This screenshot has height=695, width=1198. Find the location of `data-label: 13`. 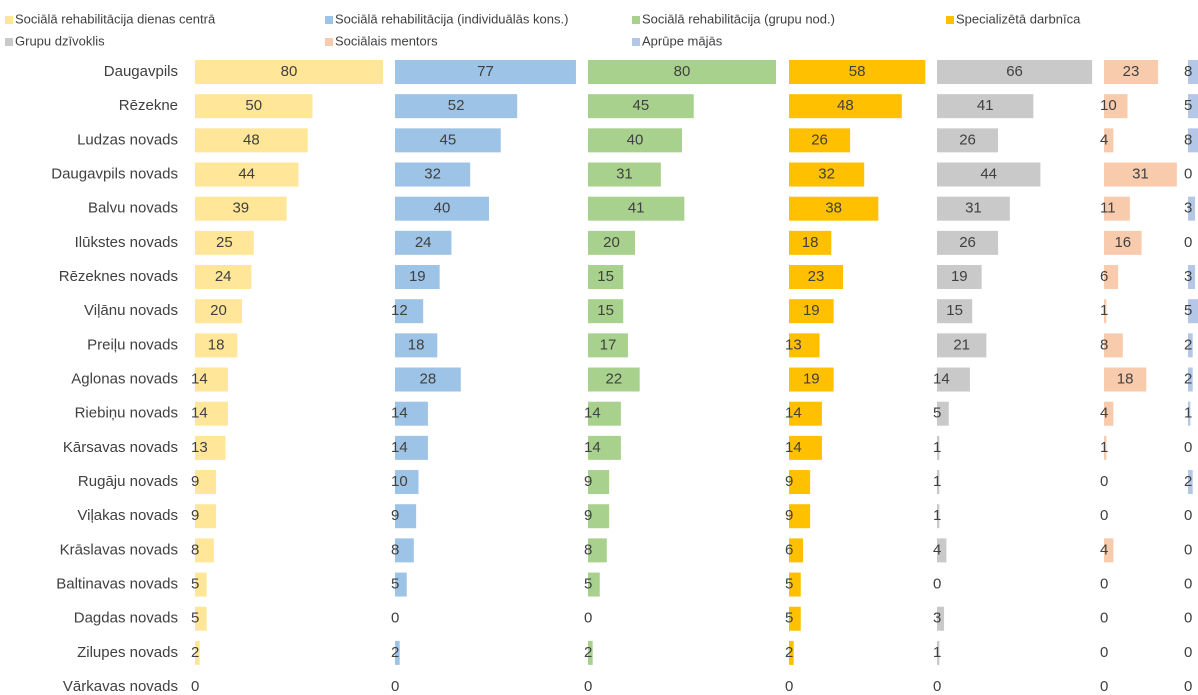

data-label: 13 is located at coordinates (199, 447).